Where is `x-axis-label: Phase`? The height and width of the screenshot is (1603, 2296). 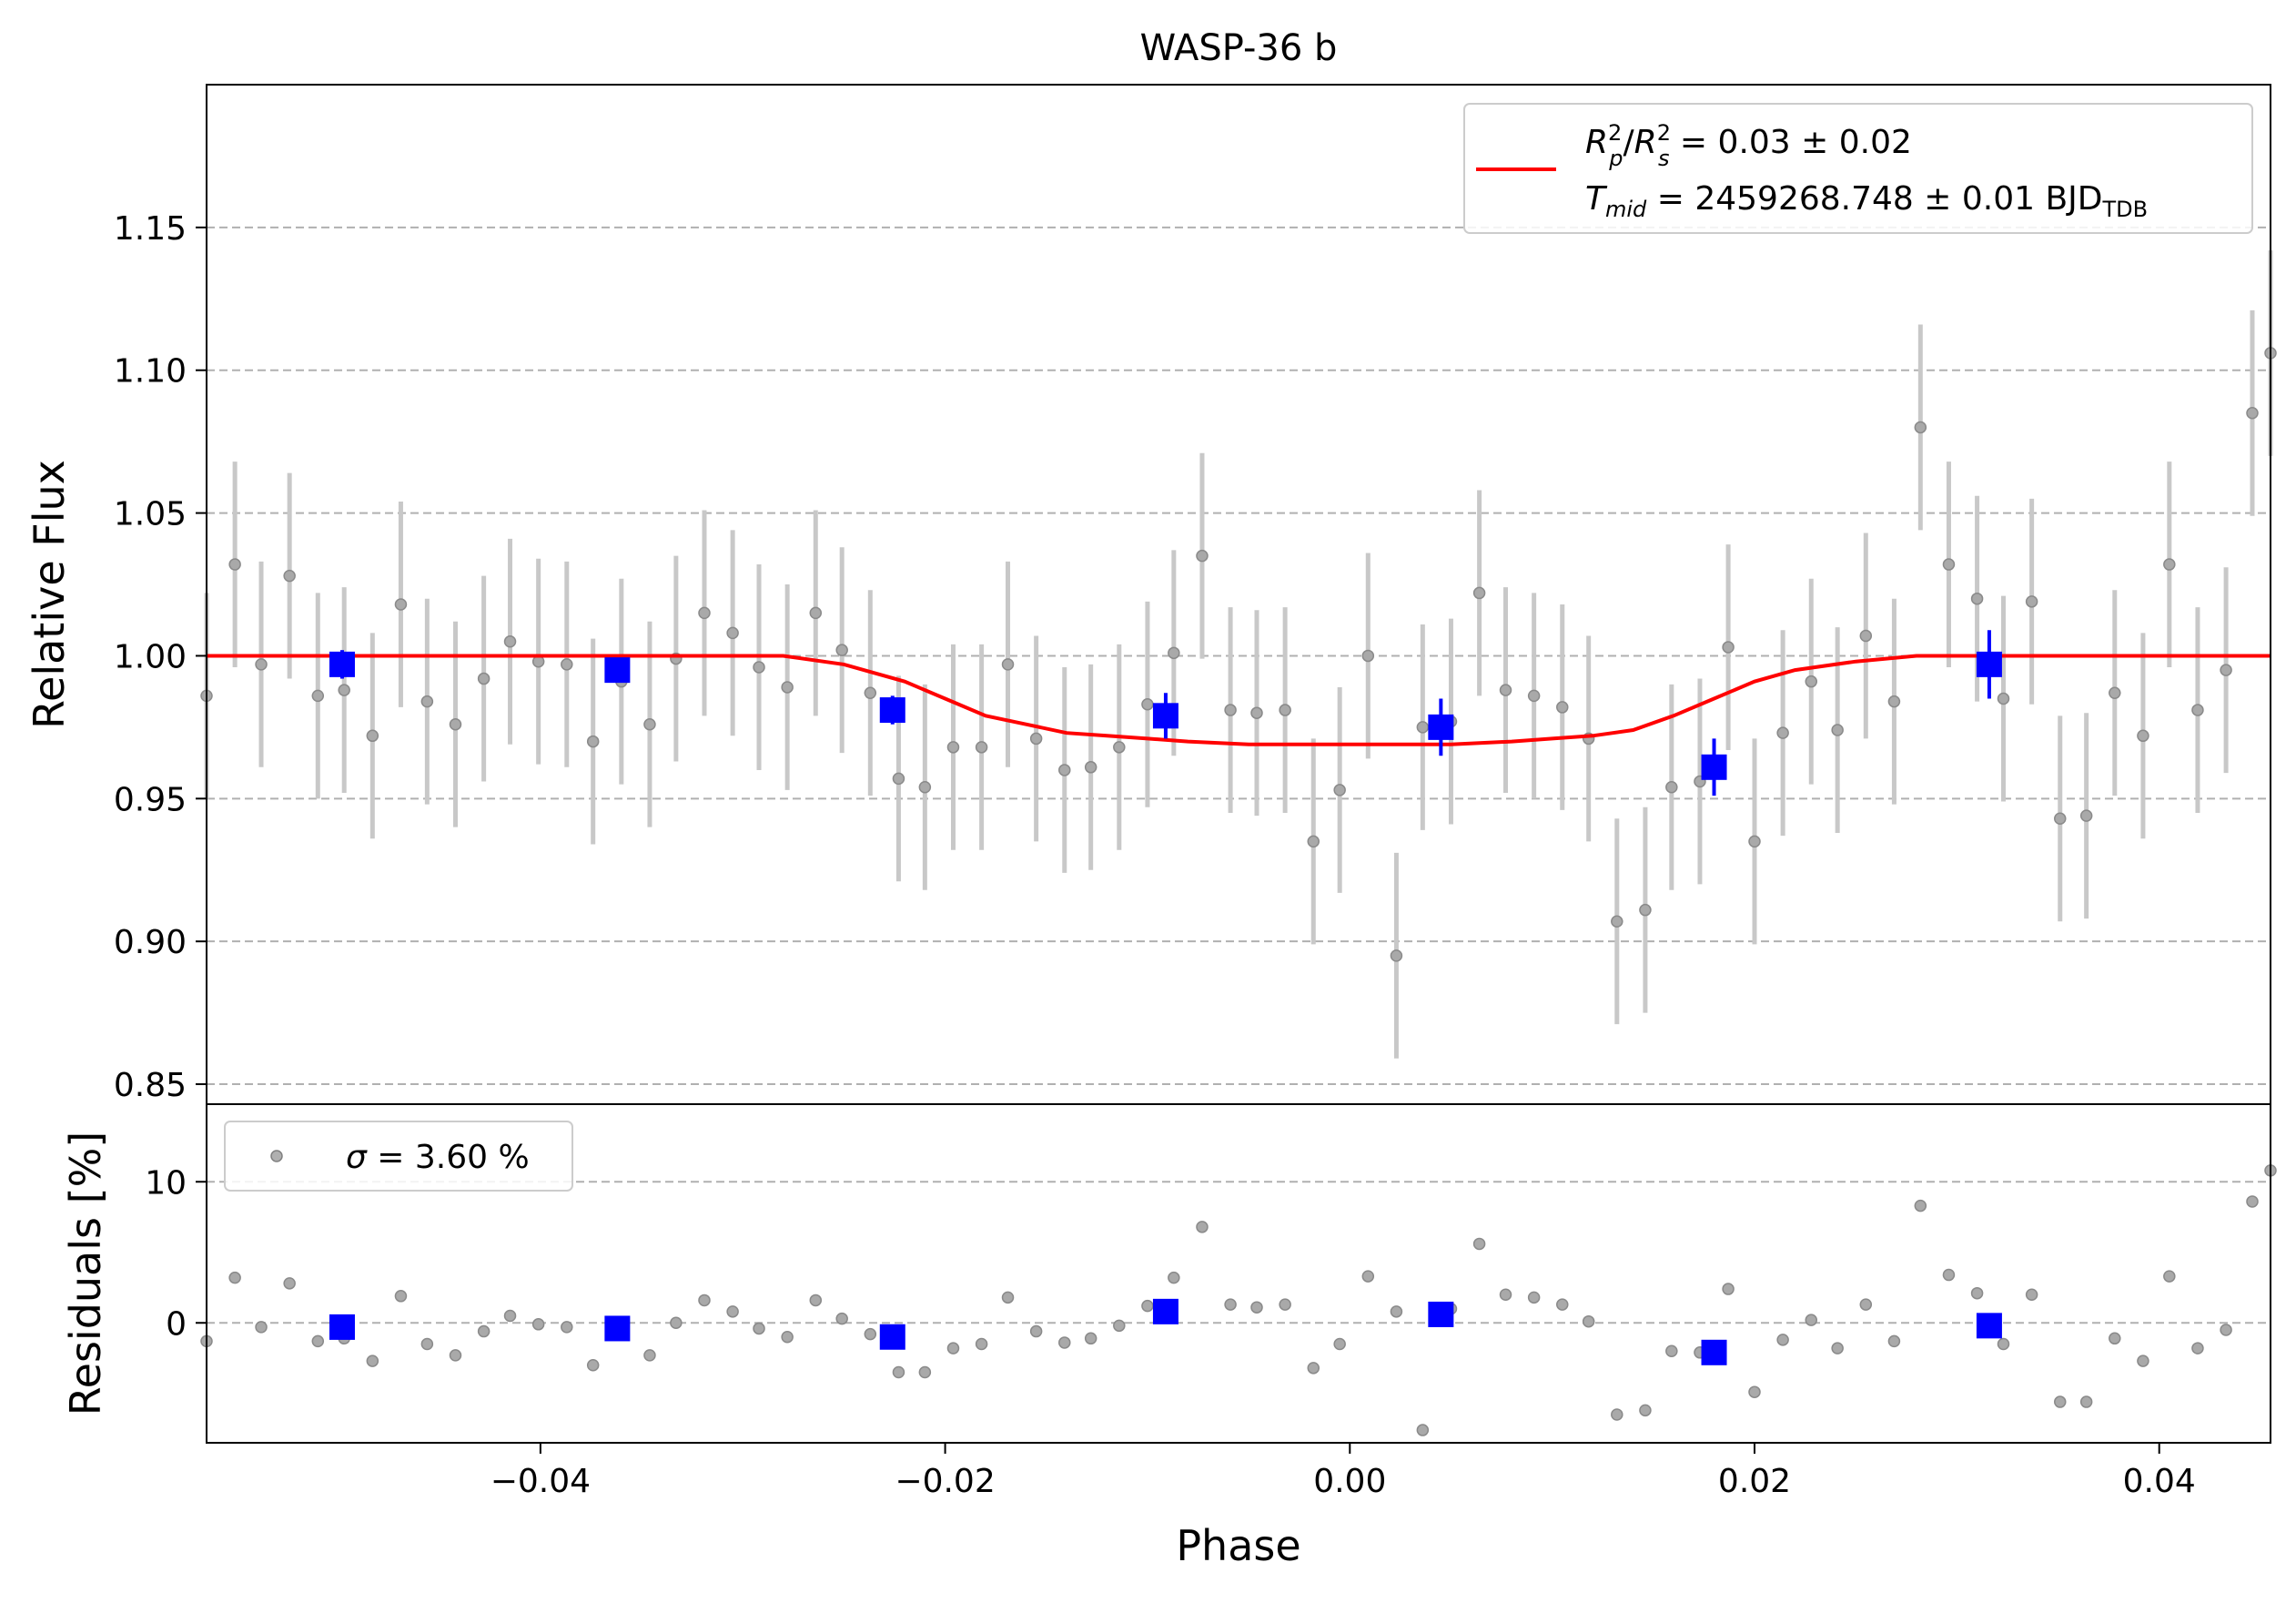 x-axis-label: Phase is located at coordinates (1238, 1545).